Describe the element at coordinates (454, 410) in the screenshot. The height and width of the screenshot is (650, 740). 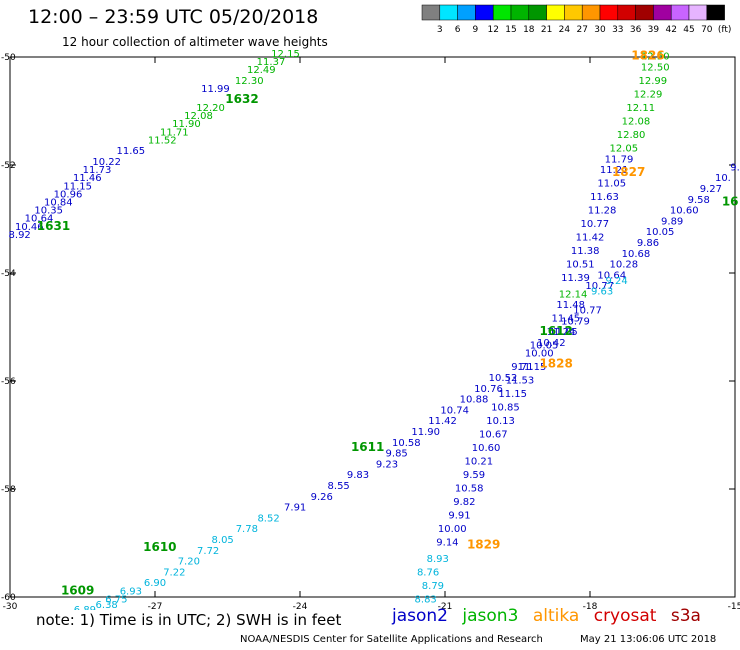
I see `wave-height-value: 10.74` at that location.